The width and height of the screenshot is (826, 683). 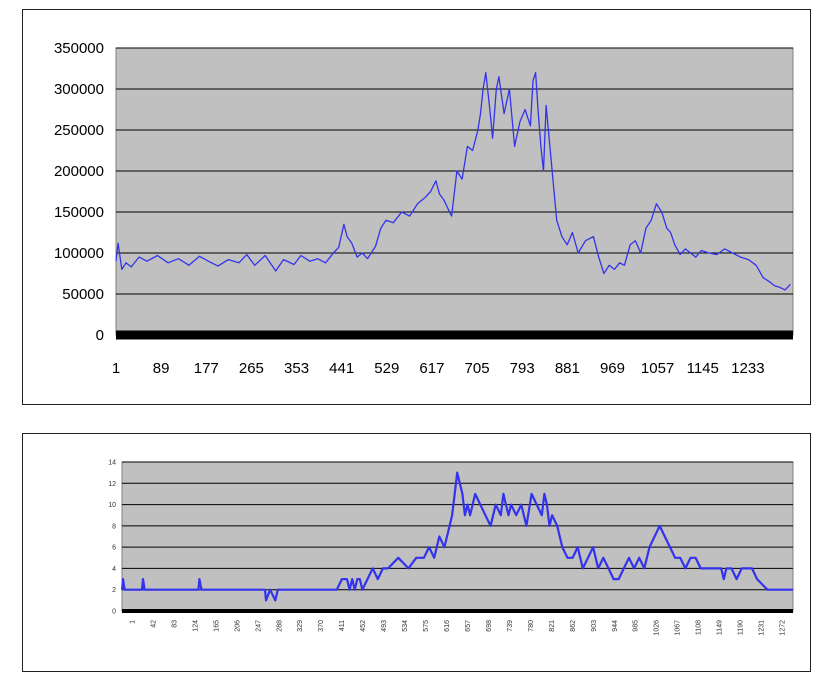 I want to click on x-tick-label: 247, so click(x=258, y=626).